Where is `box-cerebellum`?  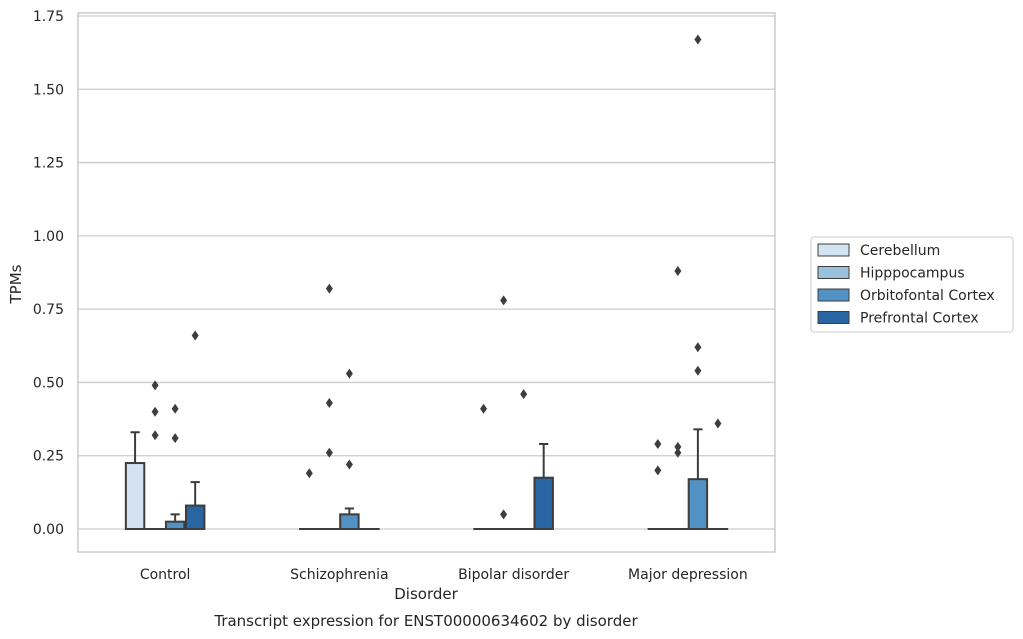
box-cerebellum is located at coordinates (135, 480).